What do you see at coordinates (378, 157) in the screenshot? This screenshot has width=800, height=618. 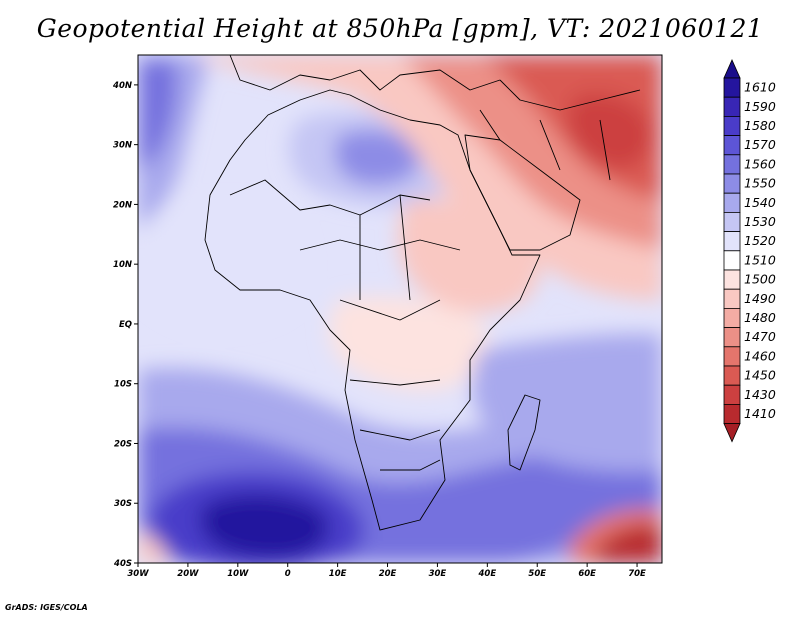 I see `sahara-high-core` at bounding box center [378, 157].